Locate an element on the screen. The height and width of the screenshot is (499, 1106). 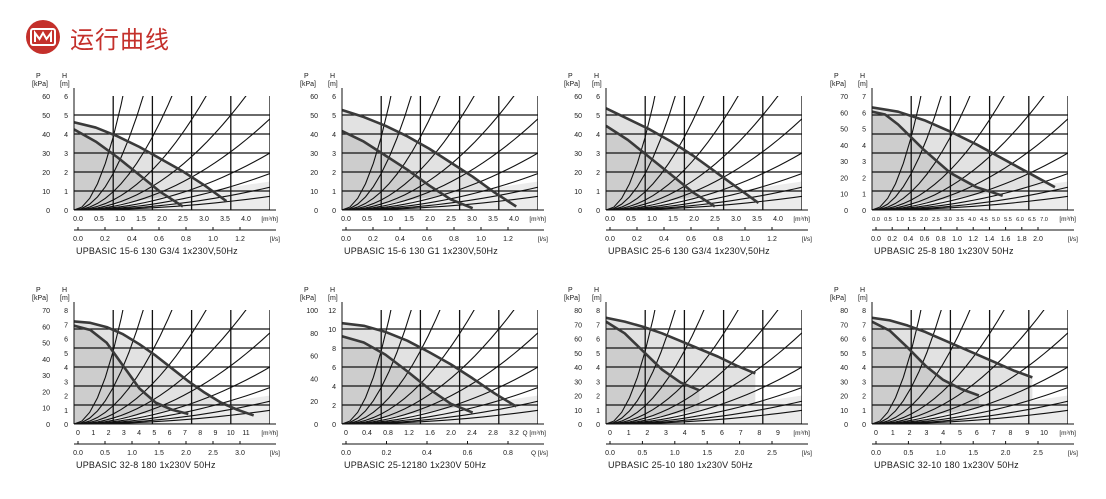
x-tick-ls: 0.4 is located at coordinates (909, 239).